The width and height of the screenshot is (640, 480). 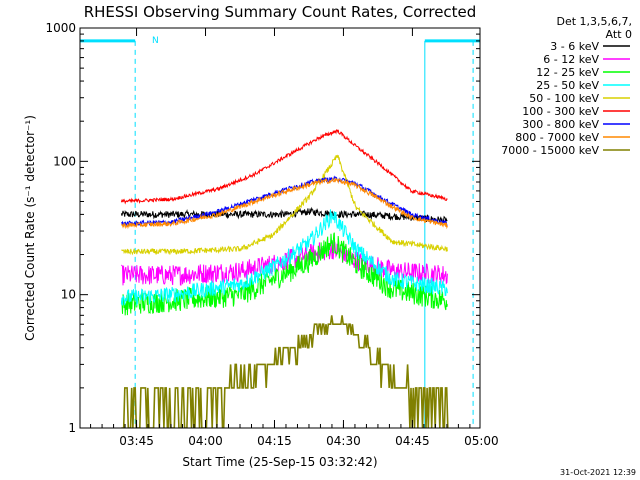 I want to click on legend-label: 800 - 7000 keV, so click(x=557, y=137).